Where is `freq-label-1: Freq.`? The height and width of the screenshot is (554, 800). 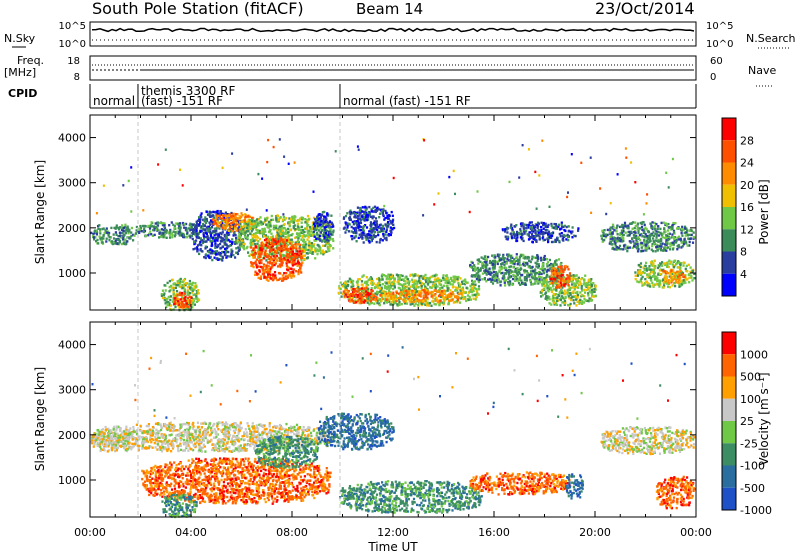
freq-label-1: Freq. is located at coordinates (30, 60).